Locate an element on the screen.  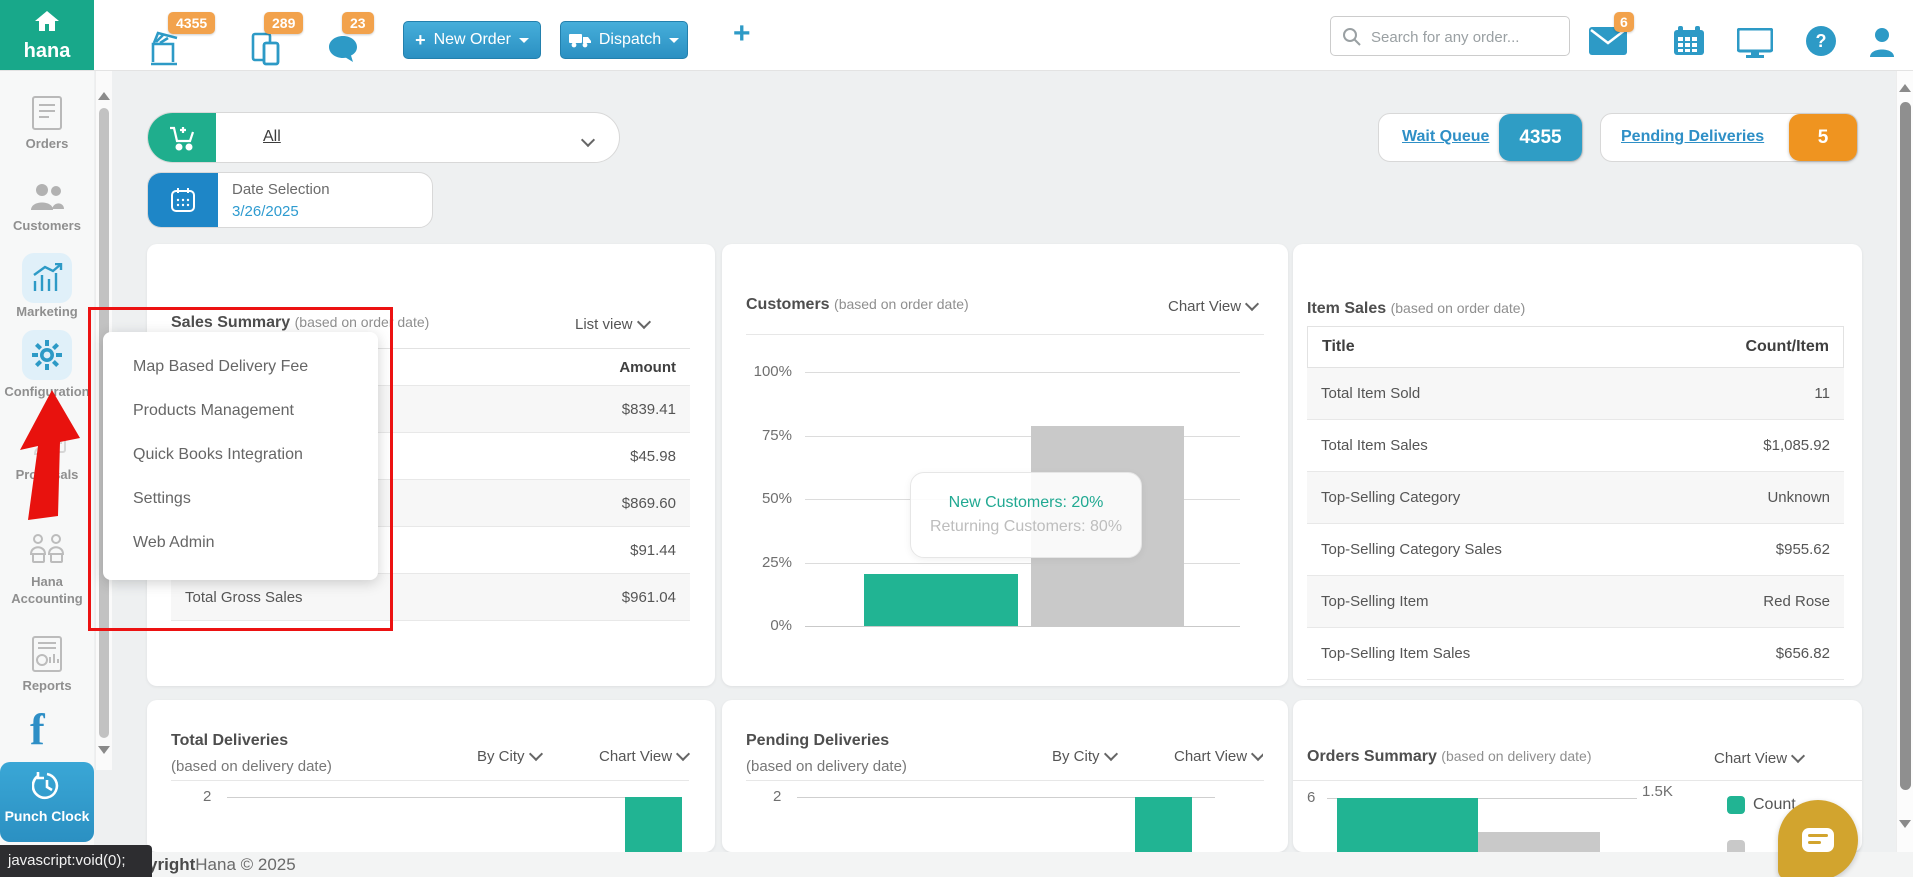
order-search is located at coordinates (1450, 36).